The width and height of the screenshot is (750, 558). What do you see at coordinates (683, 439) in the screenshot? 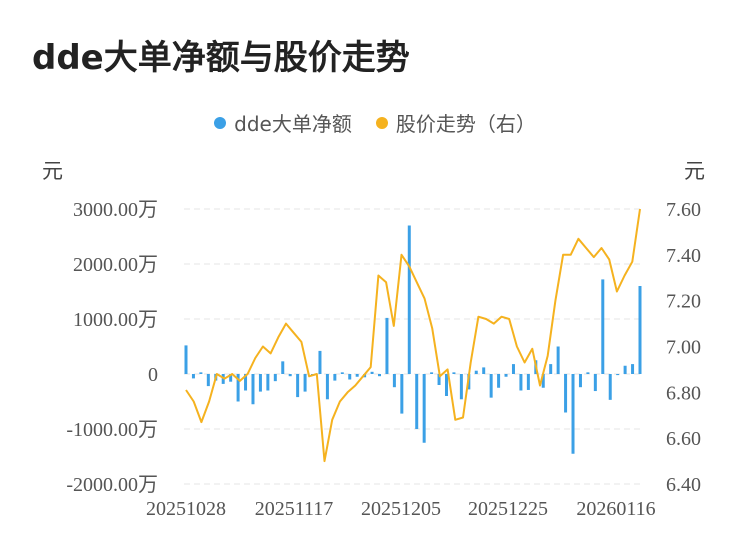
I see `right-tick-label: 6.60` at bounding box center [683, 439].